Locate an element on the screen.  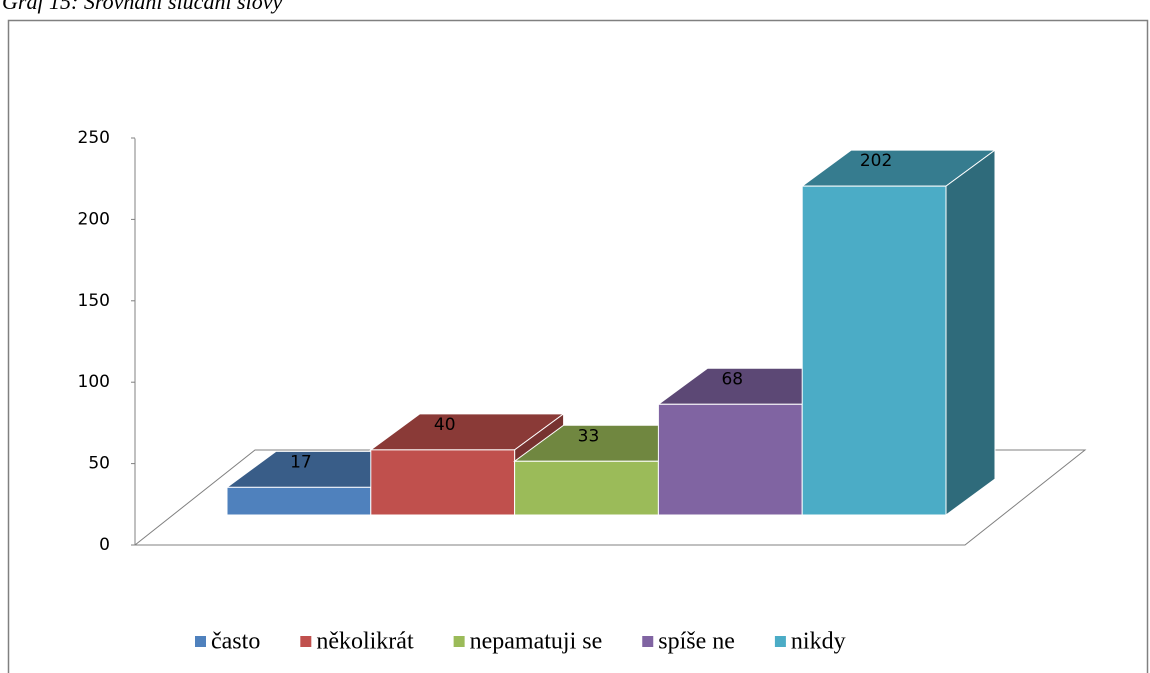
y-tick-label: 250 is located at coordinates (94, 138).